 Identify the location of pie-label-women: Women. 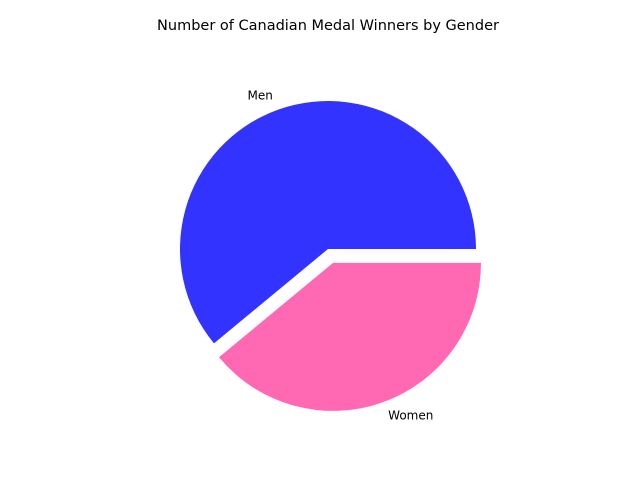
(410, 416).